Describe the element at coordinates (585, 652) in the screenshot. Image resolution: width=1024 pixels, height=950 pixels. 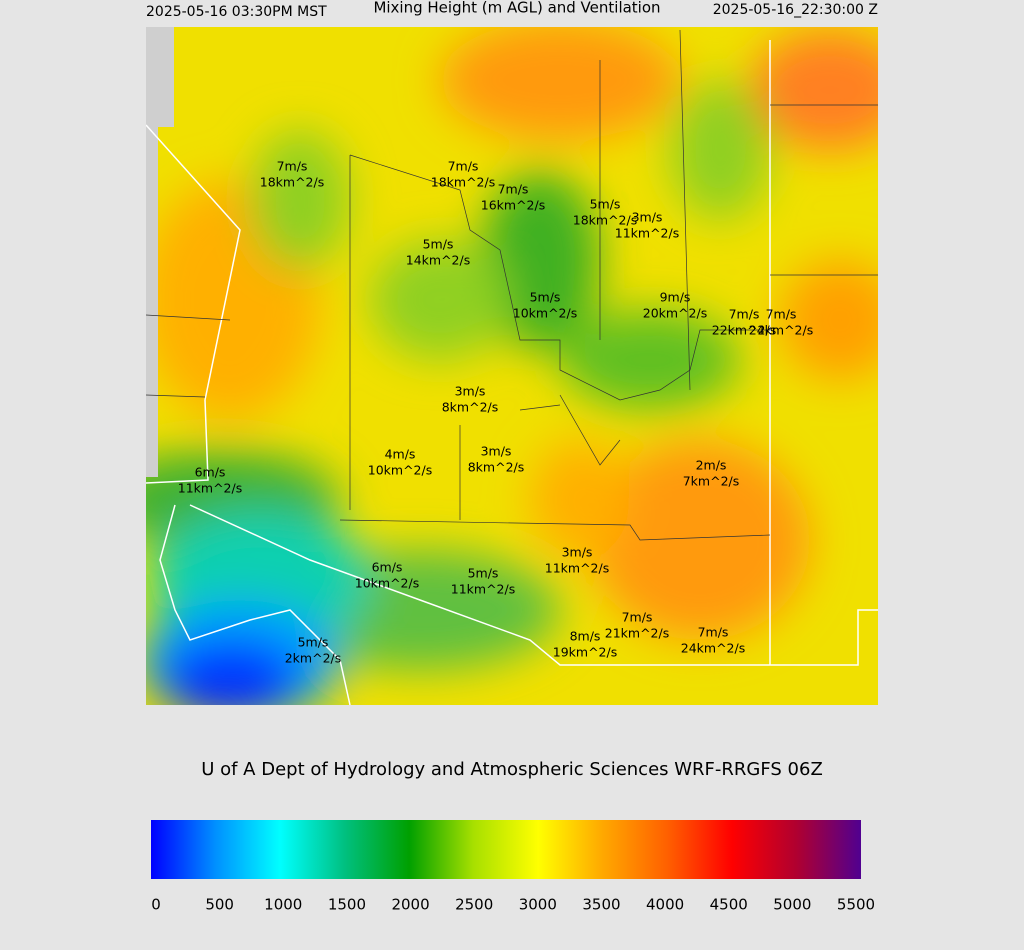
I see `ventilation-label: 19km^2/s` at that location.